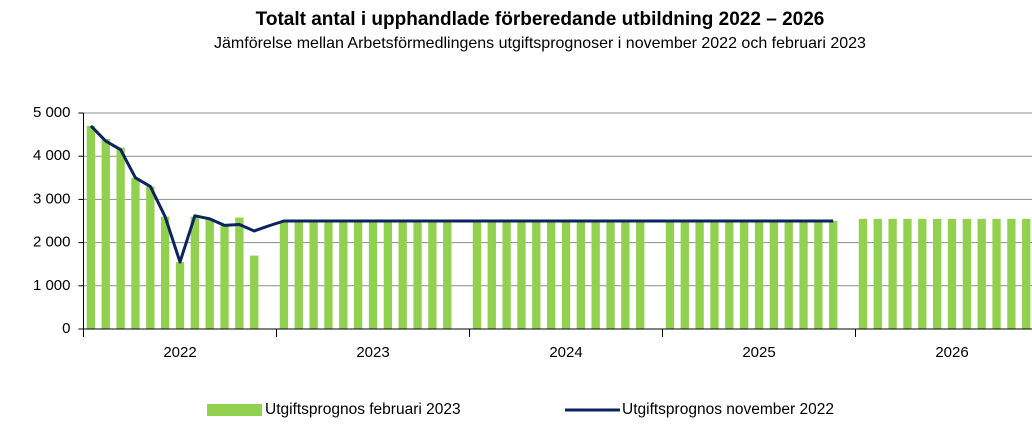 This screenshot has height=425, width=1032. I want to click on y-tick-label: 1 000, so click(52, 285).